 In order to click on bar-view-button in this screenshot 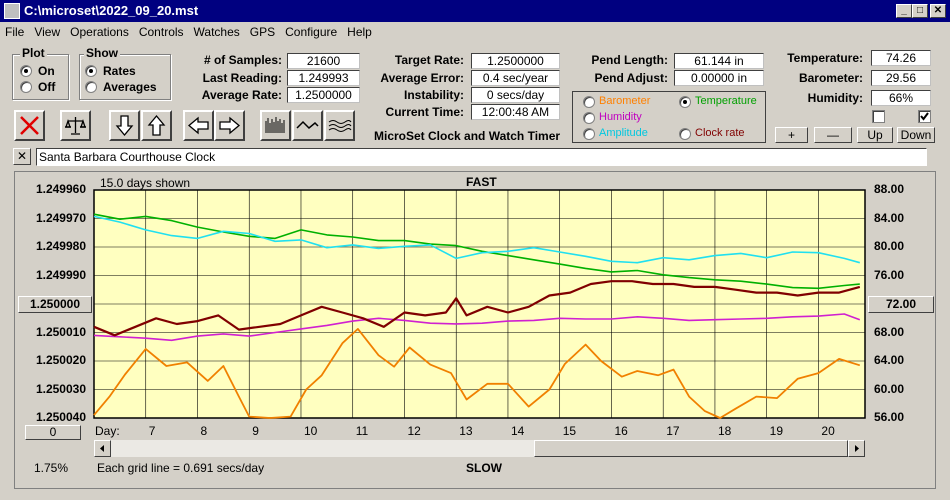, I will do `click(275, 125)`.